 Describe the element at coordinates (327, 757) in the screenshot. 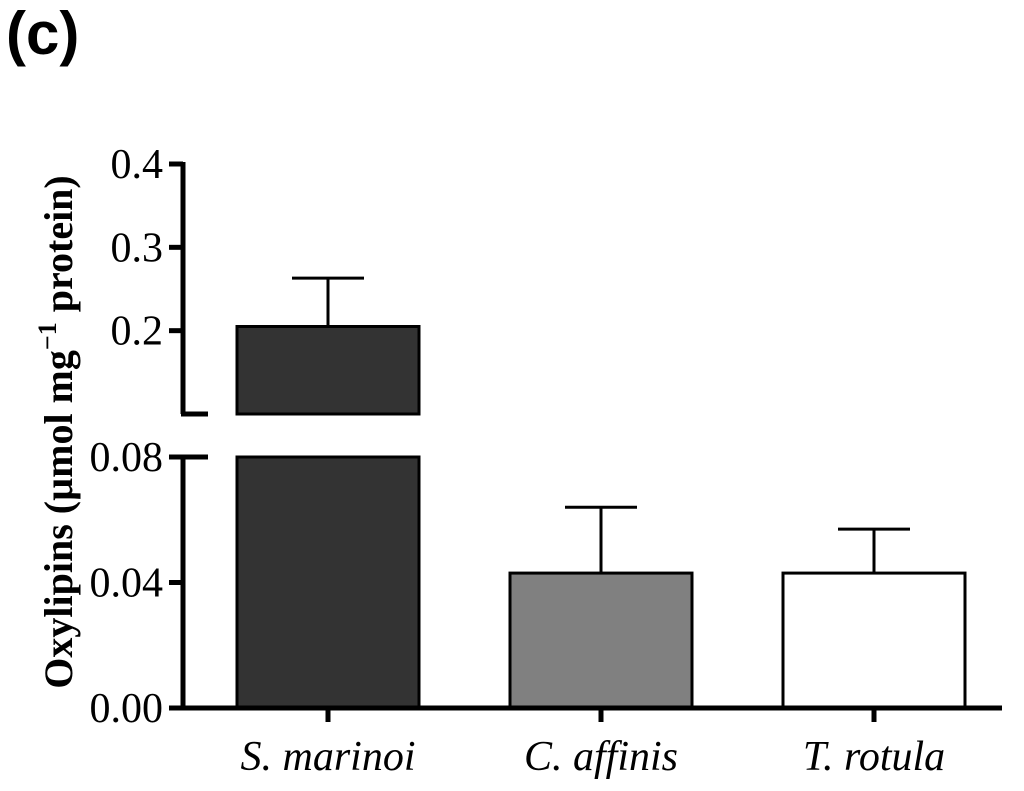

I see `x-category-label: S. marinoi` at that location.